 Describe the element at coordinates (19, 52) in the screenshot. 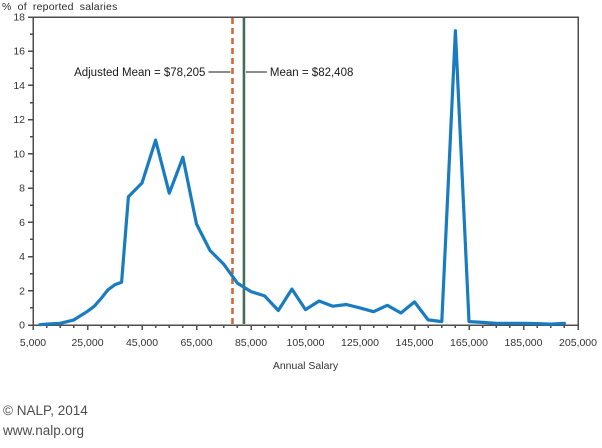

I see `y-axis-tick-label: 16` at that location.